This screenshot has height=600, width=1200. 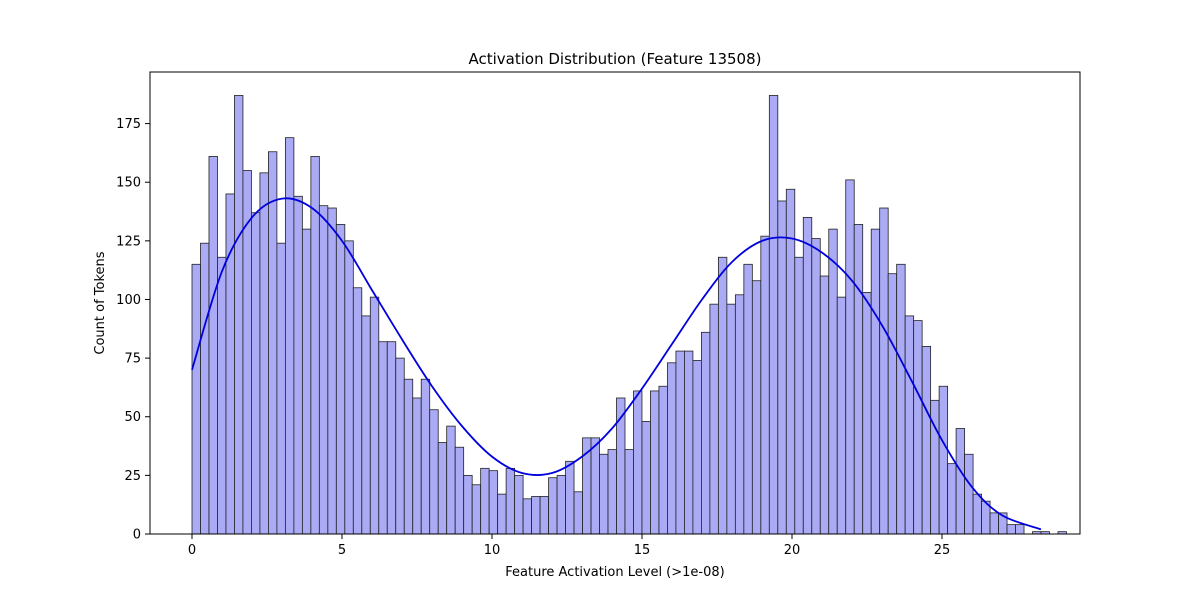 What do you see at coordinates (642, 550) in the screenshot?
I see `x-tick-label: 15` at bounding box center [642, 550].